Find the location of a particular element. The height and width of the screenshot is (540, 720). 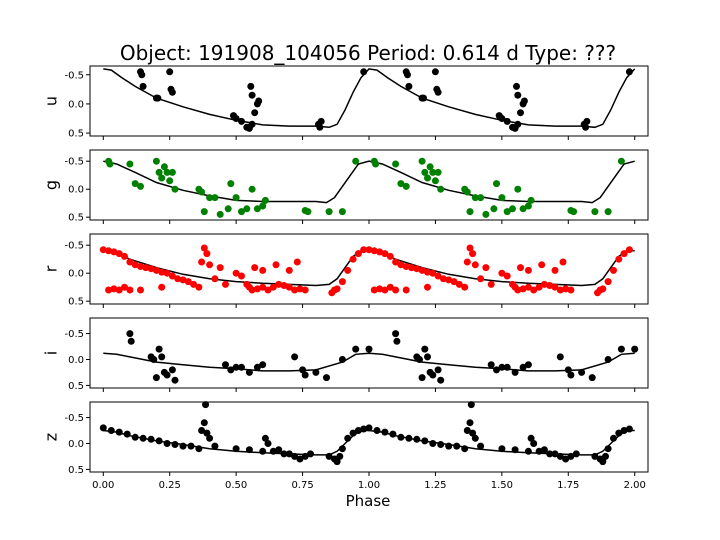

x-axis: 0.00 0.25 0.50 0.75 1.00 1.25 1.50 1.75 2.00 is located at coordinates (369, 485).